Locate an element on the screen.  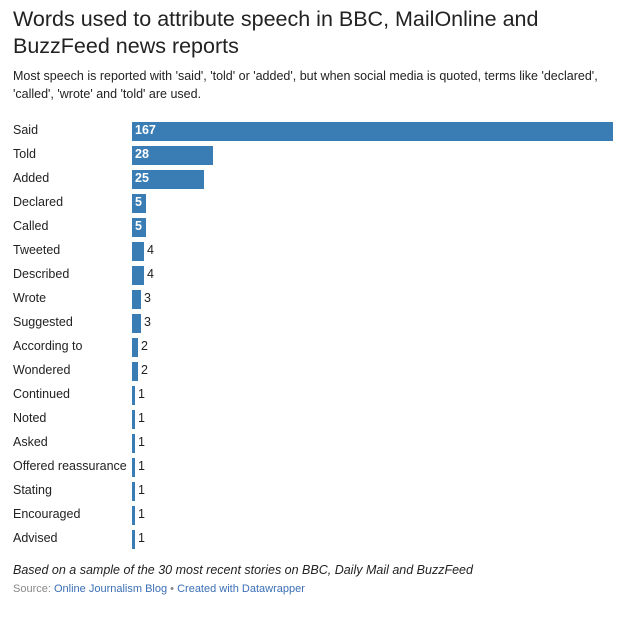
category-label: Said is located at coordinates (26, 130).